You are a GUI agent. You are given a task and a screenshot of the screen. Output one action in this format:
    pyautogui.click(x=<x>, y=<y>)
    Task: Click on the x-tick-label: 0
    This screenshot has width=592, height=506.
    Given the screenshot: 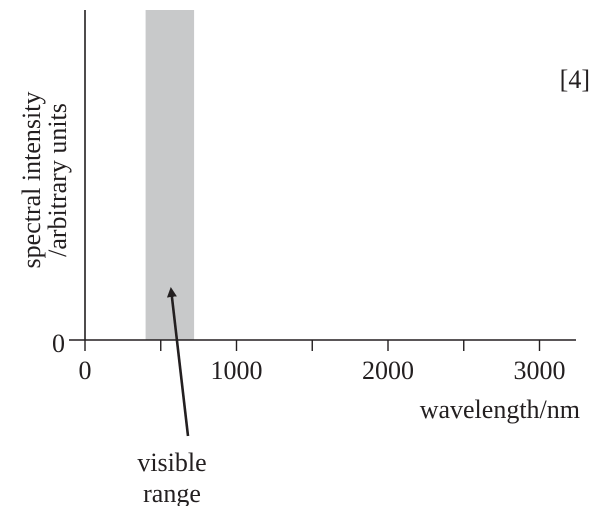 What is the action you would take?
    pyautogui.click(x=85, y=370)
    